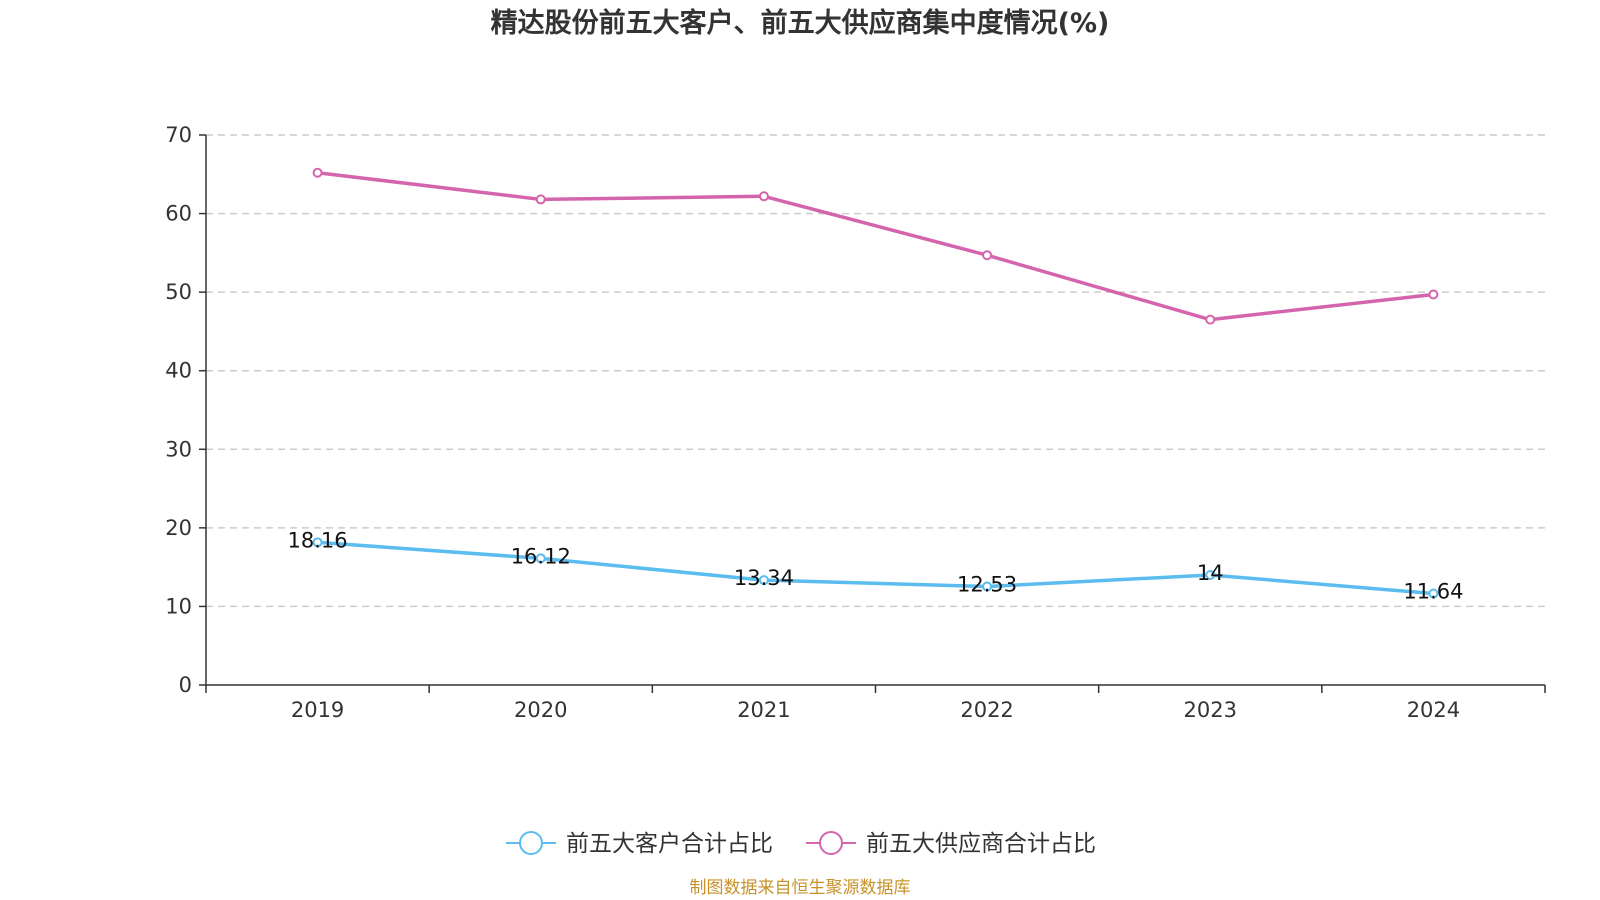  I want to click on y-tick-label: 10, so click(178, 606).